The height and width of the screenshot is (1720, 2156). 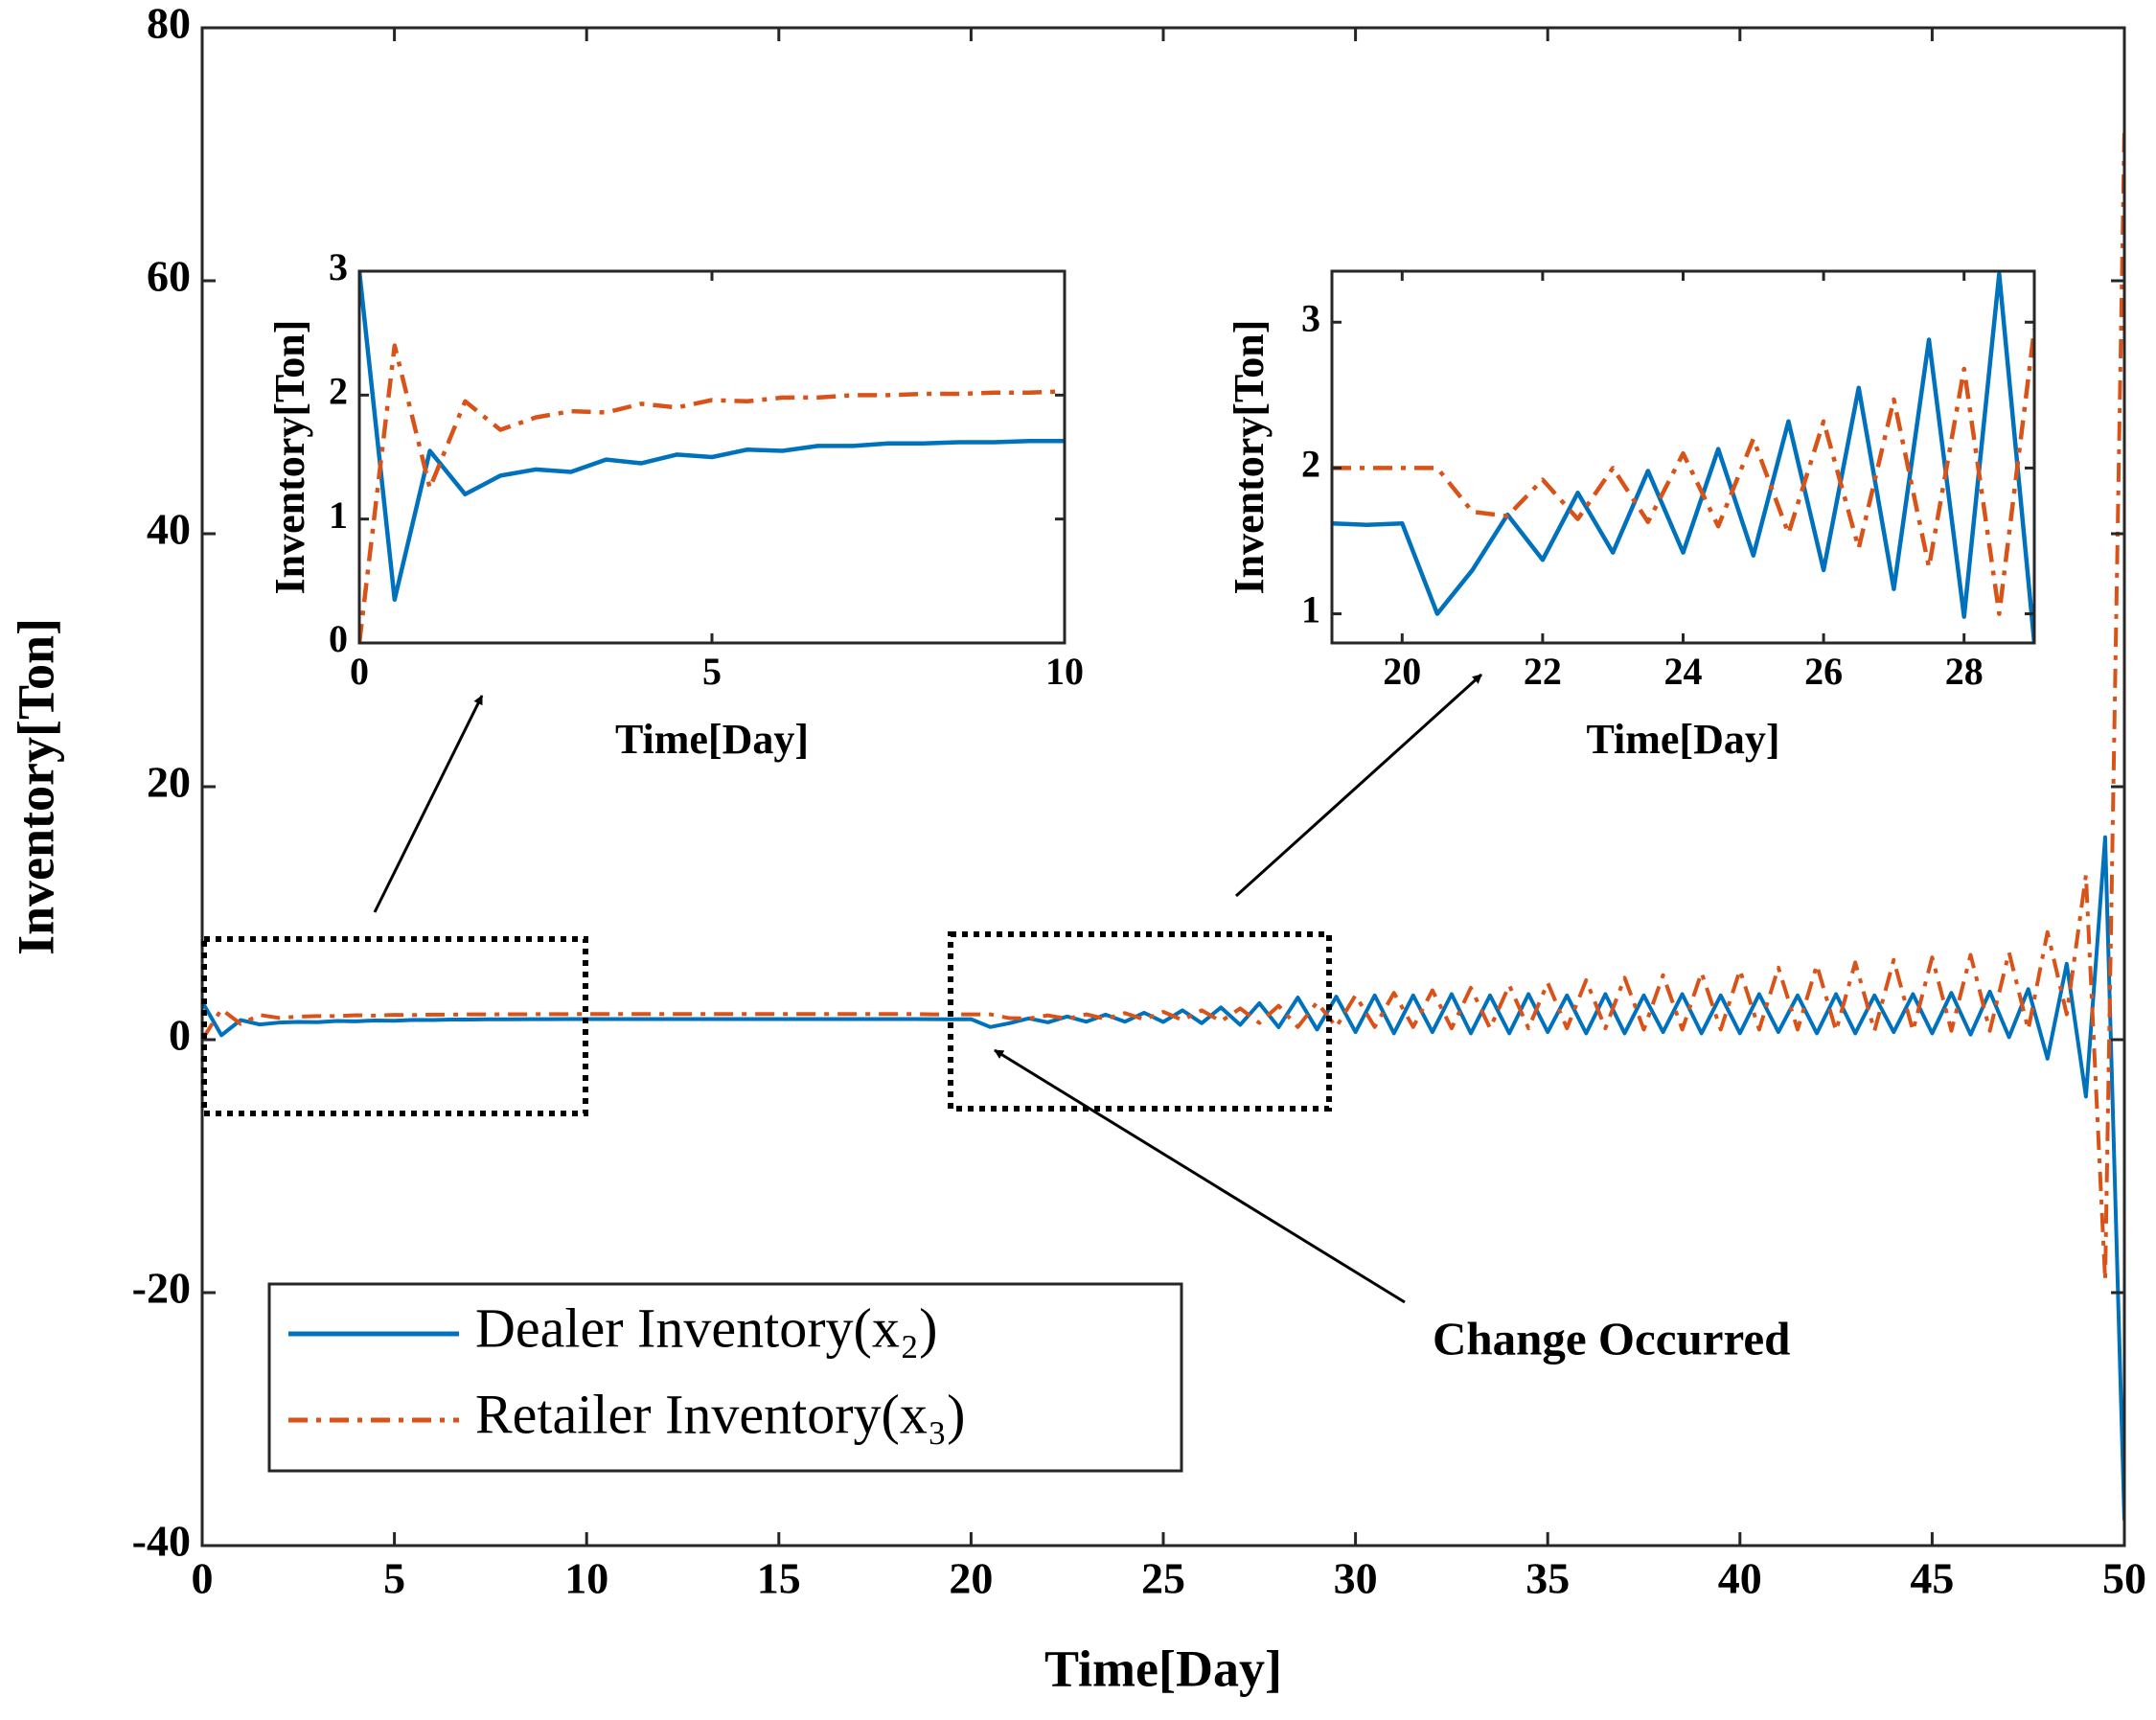 What do you see at coordinates (2124, 1578) in the screenshot?
I see `x-tick-label: 50` at bounding box center [2124, 1578].